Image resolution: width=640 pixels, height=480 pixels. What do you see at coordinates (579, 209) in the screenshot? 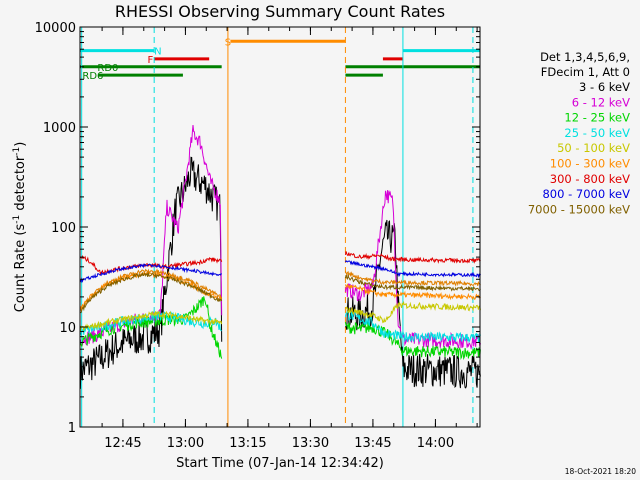
I see `legend-item: 7000 - 15000 keV` at bounding box center [579, 209].